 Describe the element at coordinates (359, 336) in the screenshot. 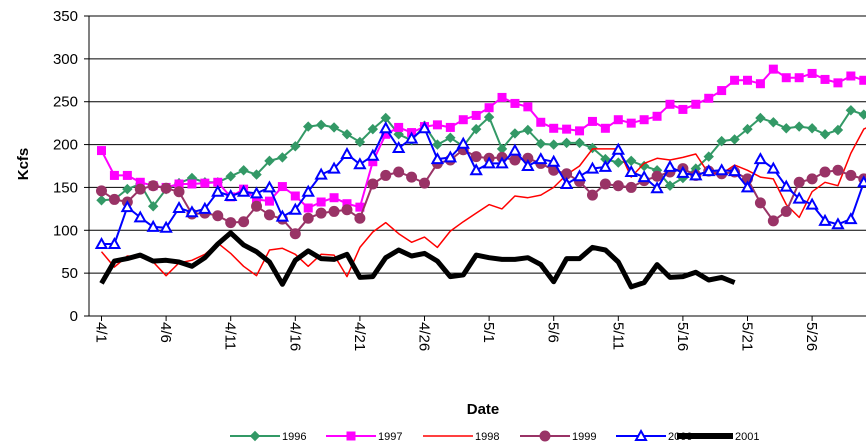

I see `x-tick-label: 4/21` at that location.